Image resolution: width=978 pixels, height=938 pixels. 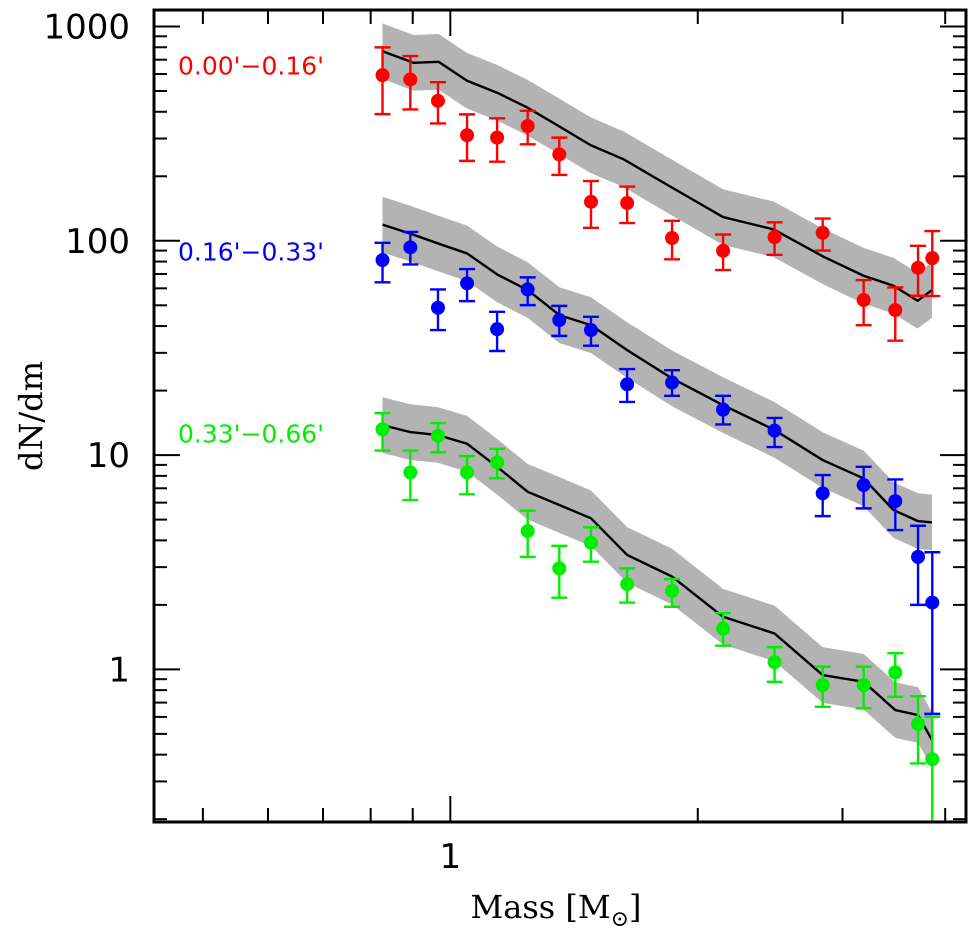 What do you see at coordinates (97, 242) in the screenshot?
I see `y-tick-label: 100` at bounding box center [97, 242].